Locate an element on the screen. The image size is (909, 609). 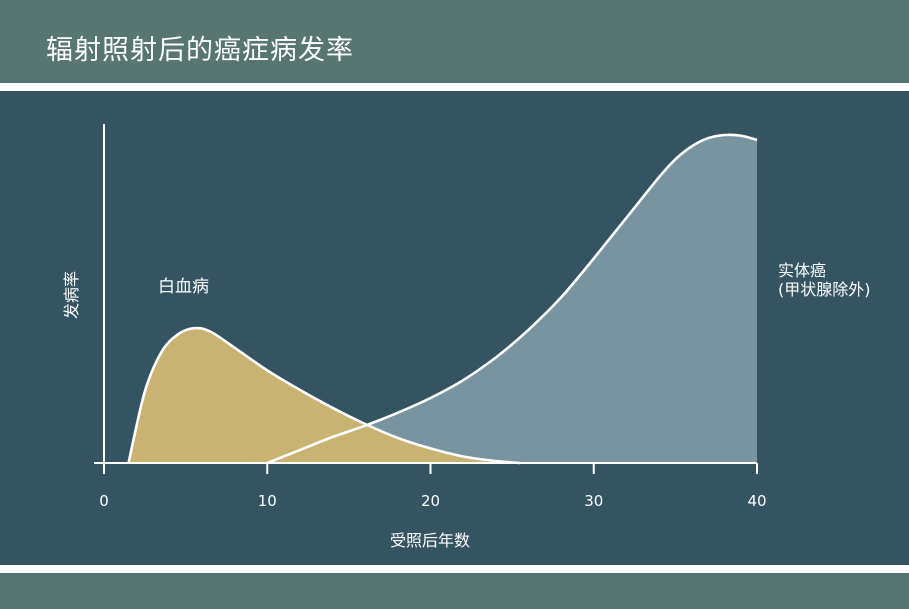
y-axis-label: 发病率 is located at coordinates (71, 295).